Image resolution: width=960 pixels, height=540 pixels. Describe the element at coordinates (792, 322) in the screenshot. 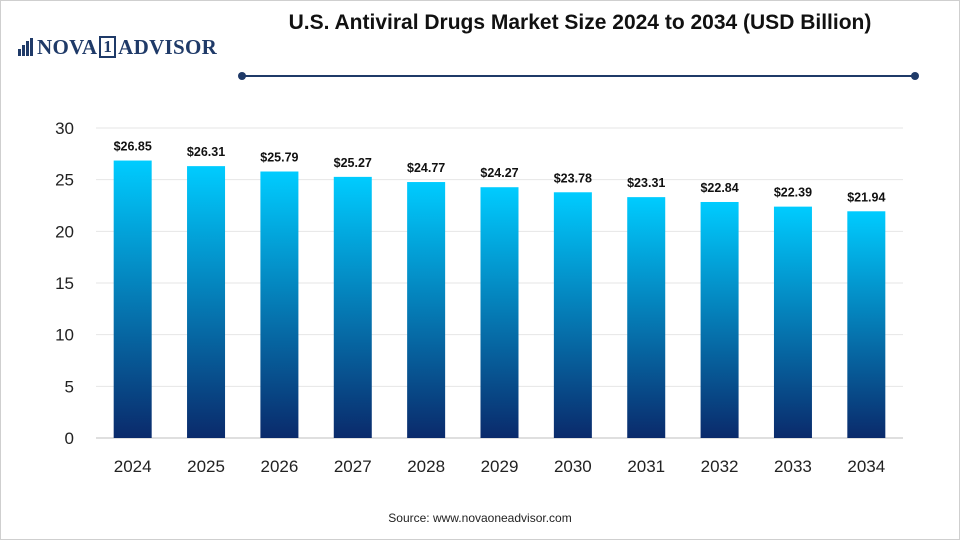

I see `bar-2033` at that location.